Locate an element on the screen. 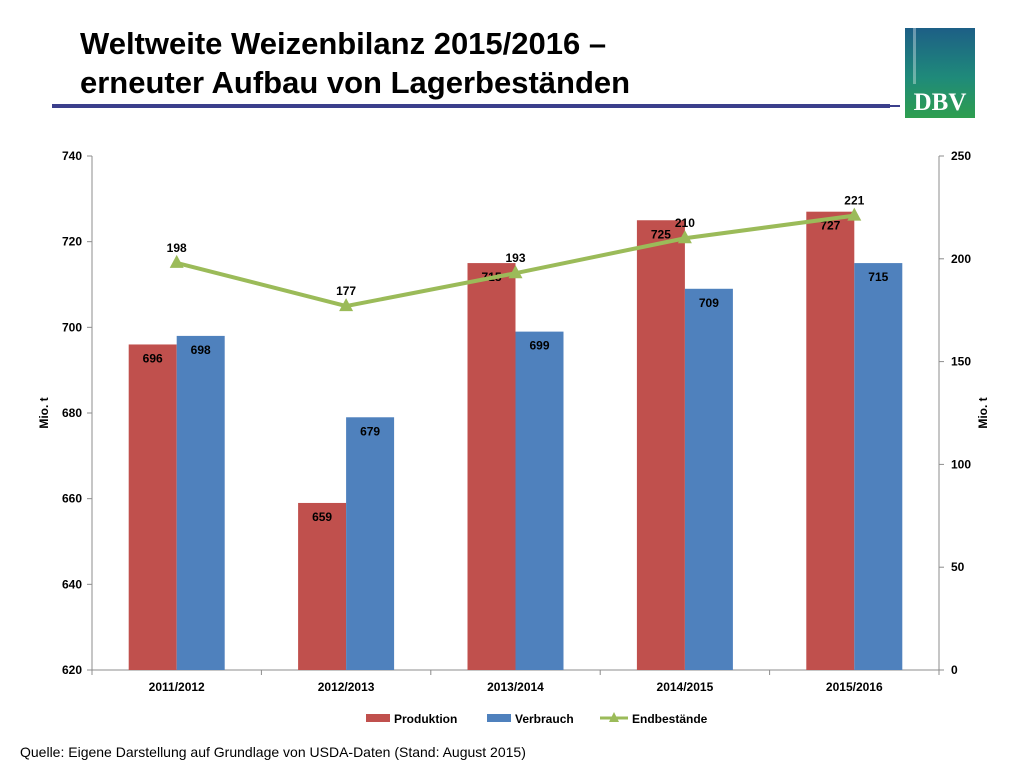 This screenshot has width=1024, height=768. verbrauch-data-label: 699 is located at coordinates (539, 346).